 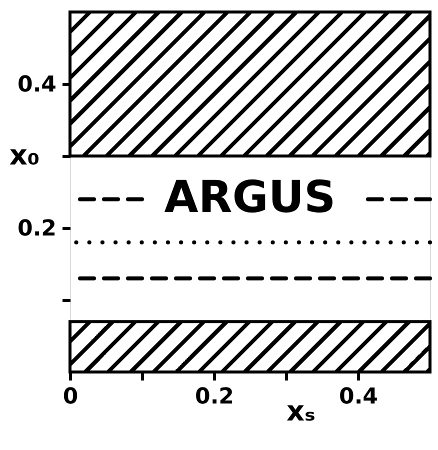 What do you see at coordinates (214, 397) in the screenshot?
I see `x-tick-label: 0.2` at bounding box center [214, 397].